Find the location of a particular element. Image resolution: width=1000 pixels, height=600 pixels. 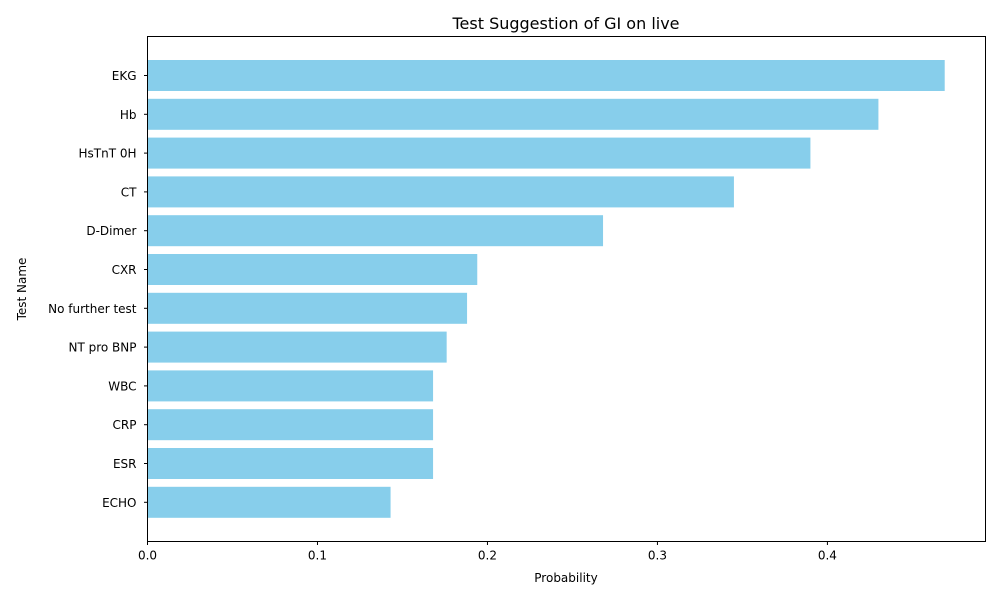

x-tick-label: 0.3 is located at coordinates (657, 556).